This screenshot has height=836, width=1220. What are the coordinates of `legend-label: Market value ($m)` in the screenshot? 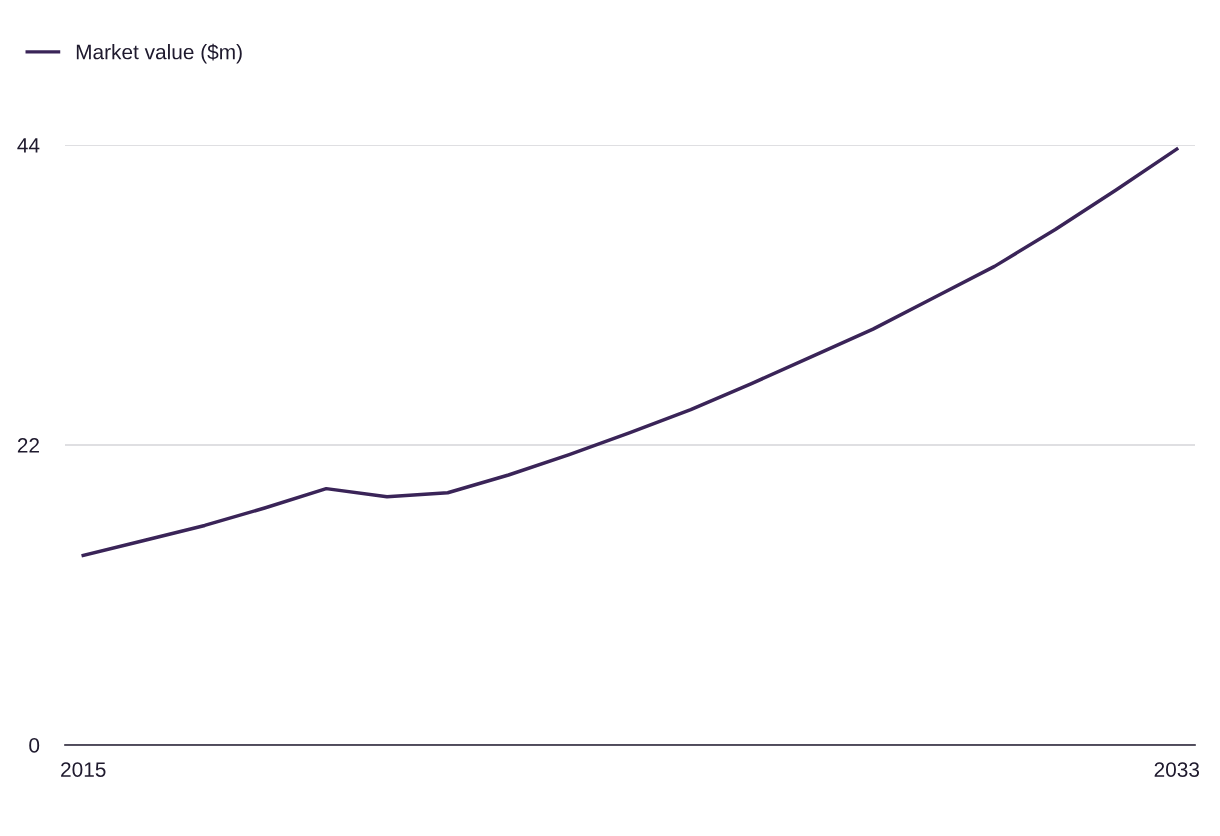 It's located at (159, 53).